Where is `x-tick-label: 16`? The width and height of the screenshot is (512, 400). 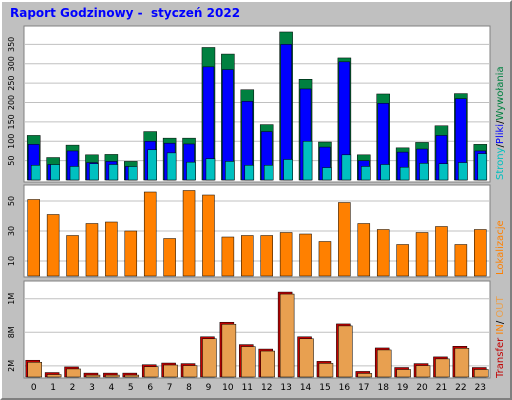 x-tick-label: 16 is located at coordinates (345, 388).